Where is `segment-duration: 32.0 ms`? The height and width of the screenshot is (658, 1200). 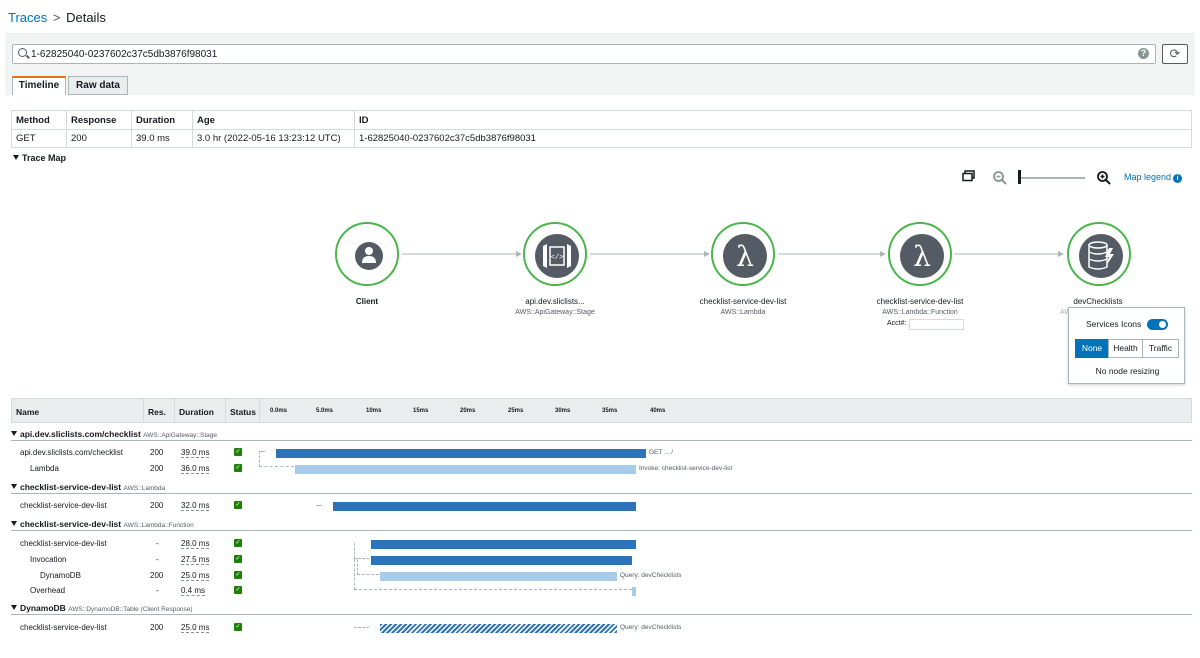 segment-duration: 32.0 ms is located at coordinates (195, 506).